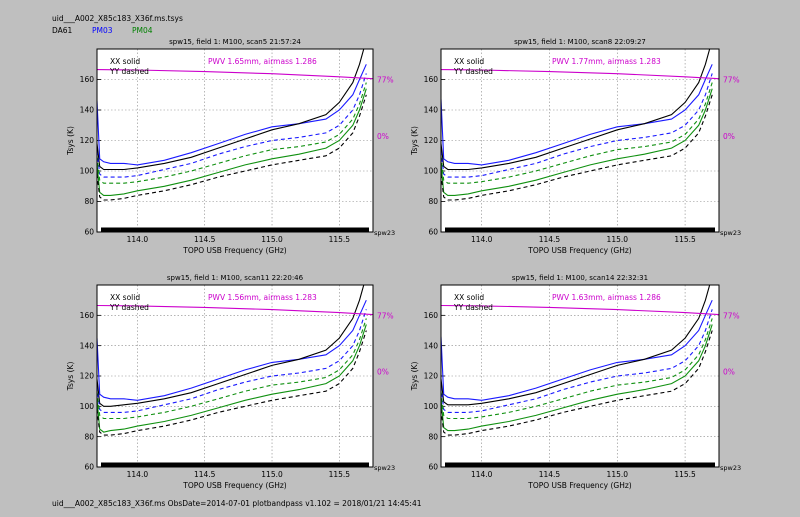 This screenshot has width=800, height=517. What do you see at coordinates (262, 297) in the screenshot?
I see `pwv-annotation: PWV 1.56mm, airmass 1.283` at bounding box center [262, 297].